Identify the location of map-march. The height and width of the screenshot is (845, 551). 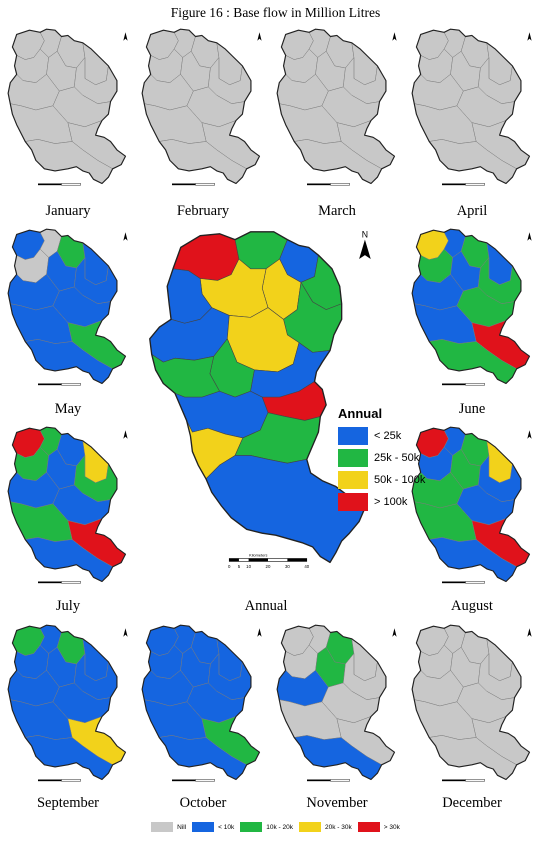
(339, 110).